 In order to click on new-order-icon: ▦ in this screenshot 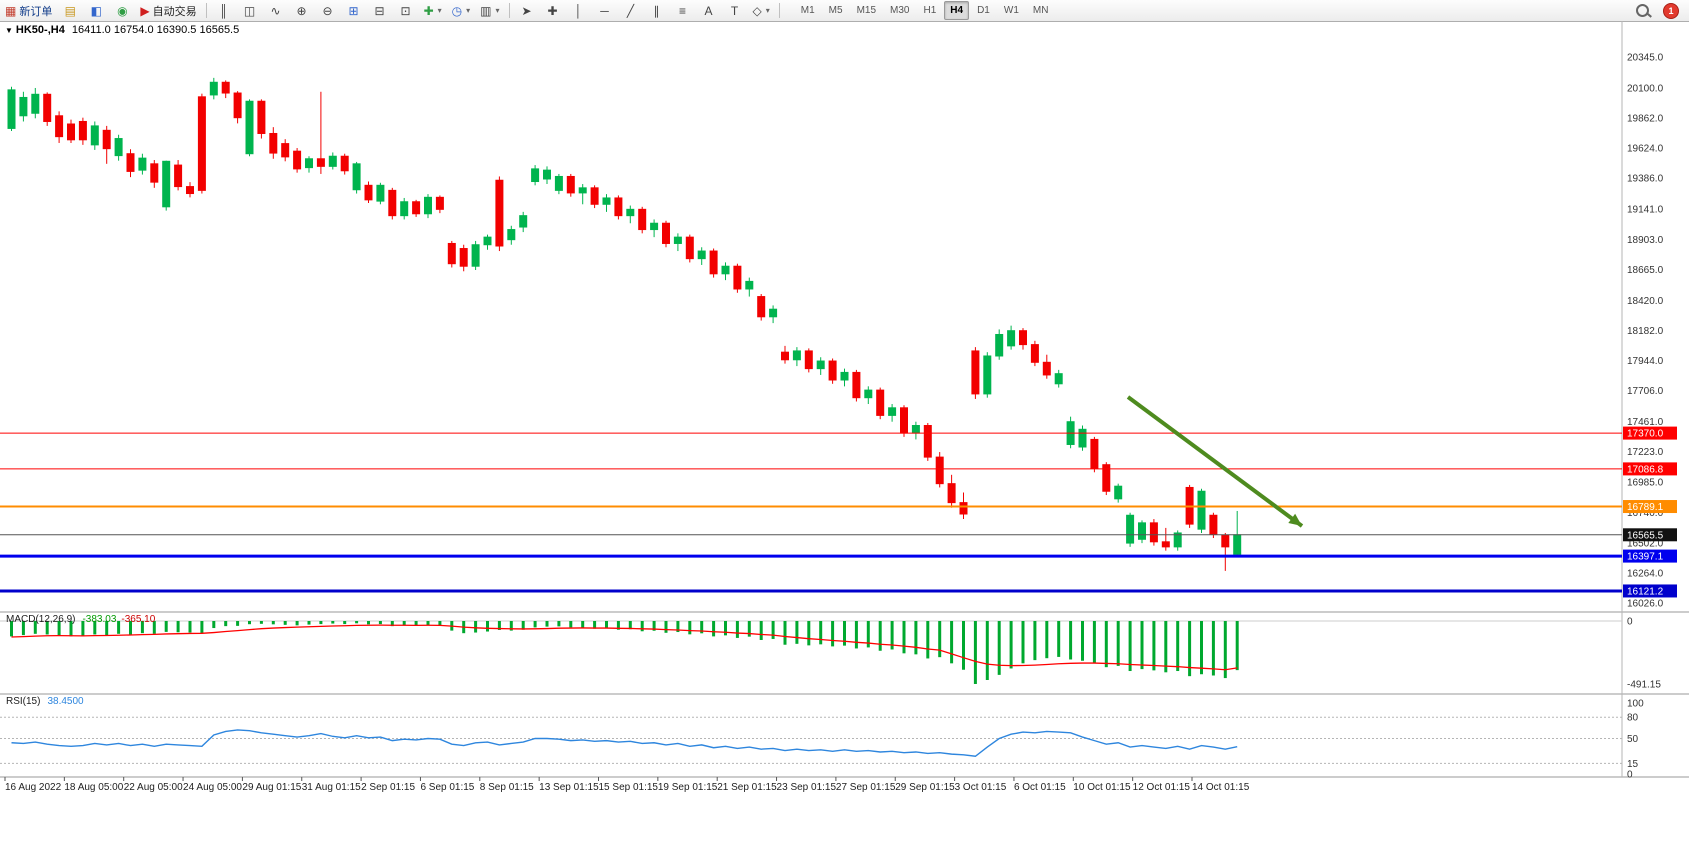, I will do `click(11, 10)`.